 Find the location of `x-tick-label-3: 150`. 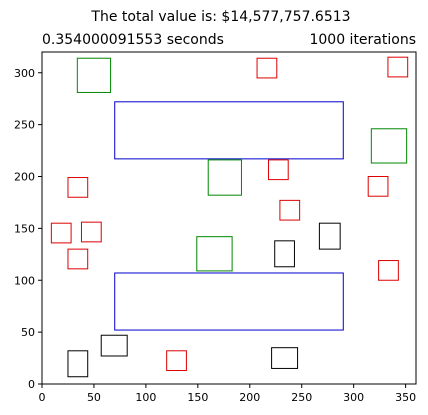

x-tick-label-3: 150 is located at coordinates (197, 397).